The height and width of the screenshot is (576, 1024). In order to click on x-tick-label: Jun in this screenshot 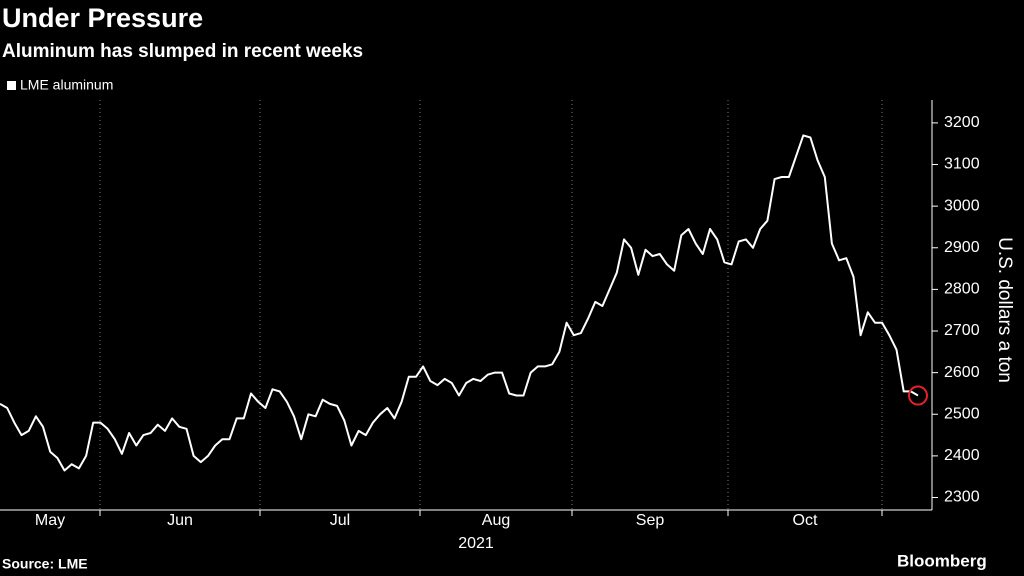, I will do `click(180, 520)`.